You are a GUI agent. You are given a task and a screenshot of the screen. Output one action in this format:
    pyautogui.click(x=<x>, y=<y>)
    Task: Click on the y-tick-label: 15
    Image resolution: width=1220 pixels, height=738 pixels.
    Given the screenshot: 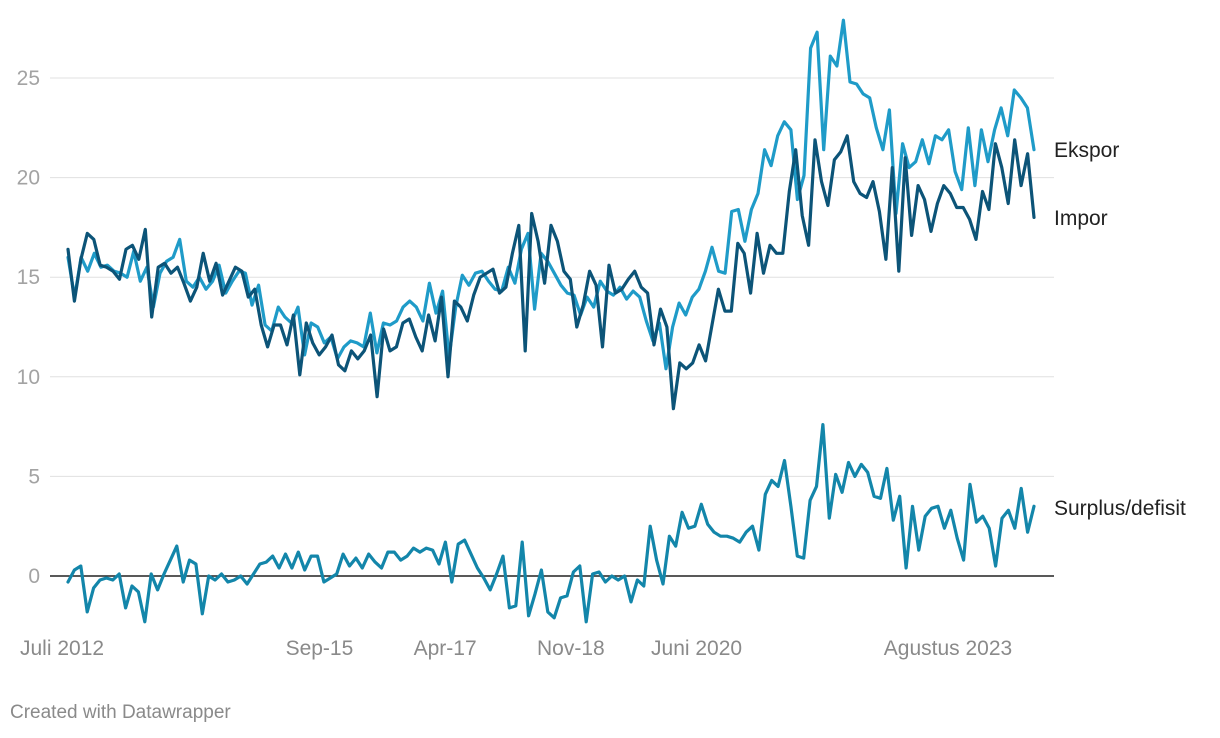 What is the action you would take?
    pyautogui.click(x=28, y=277)
    